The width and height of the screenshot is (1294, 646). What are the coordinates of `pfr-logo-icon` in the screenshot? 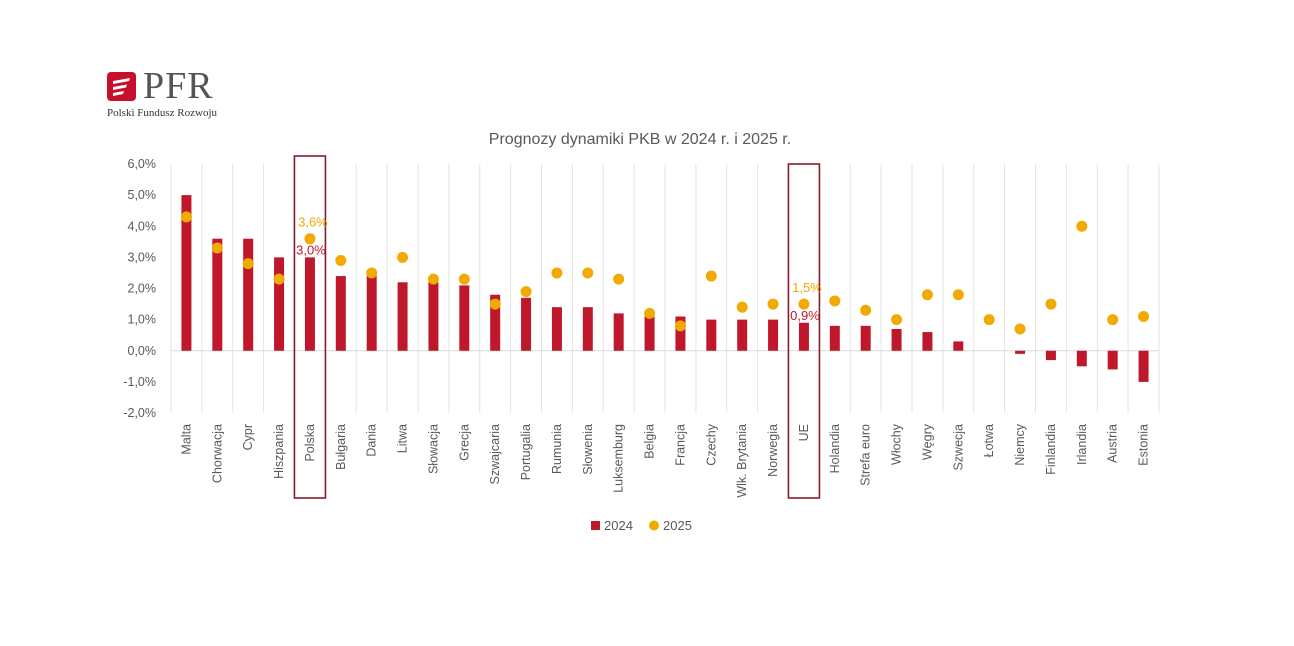 It's located at (121, 86).